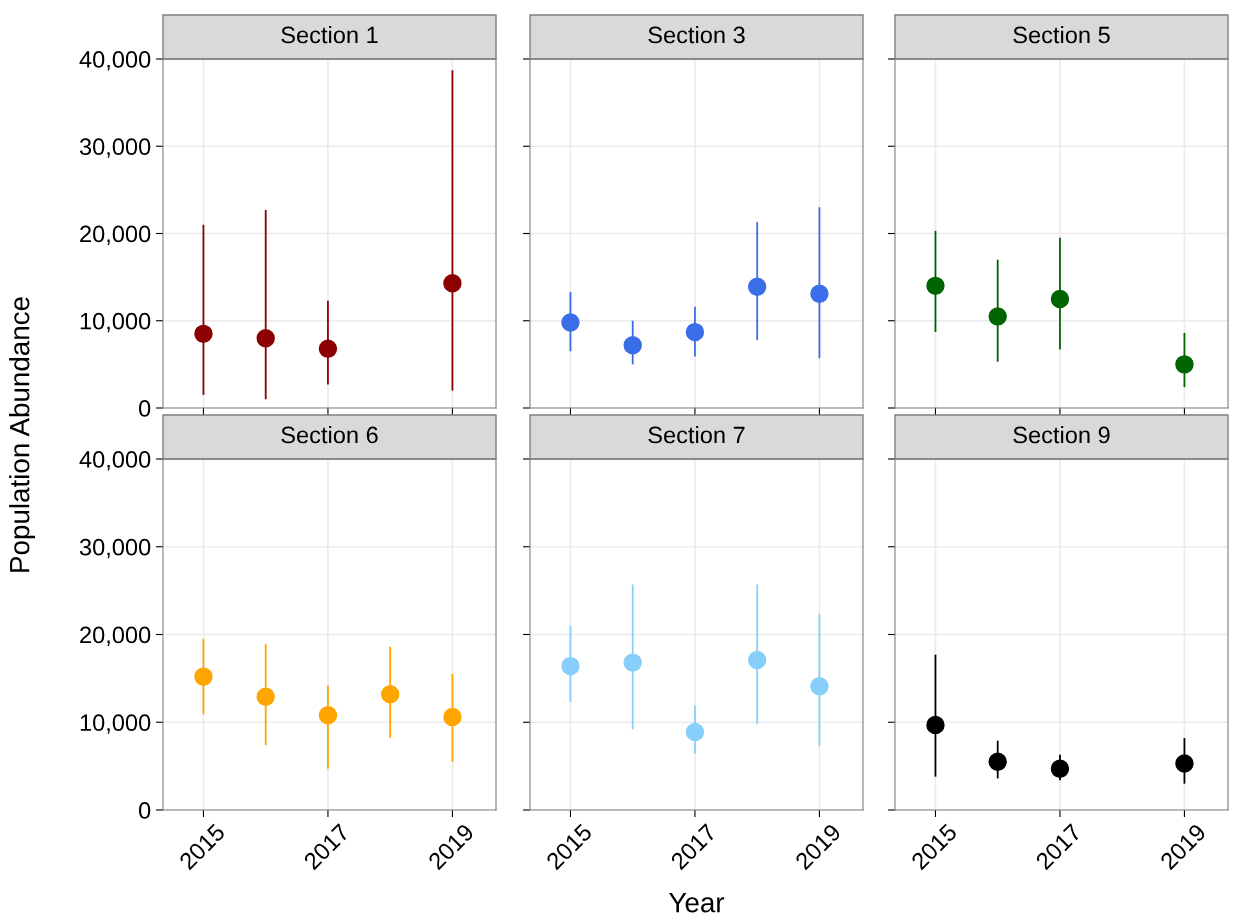  What do you see at coordinates (22, 434) in the screenshot?
I see `y-axis-title: Population Abundance` at bounding box center [22, 434].